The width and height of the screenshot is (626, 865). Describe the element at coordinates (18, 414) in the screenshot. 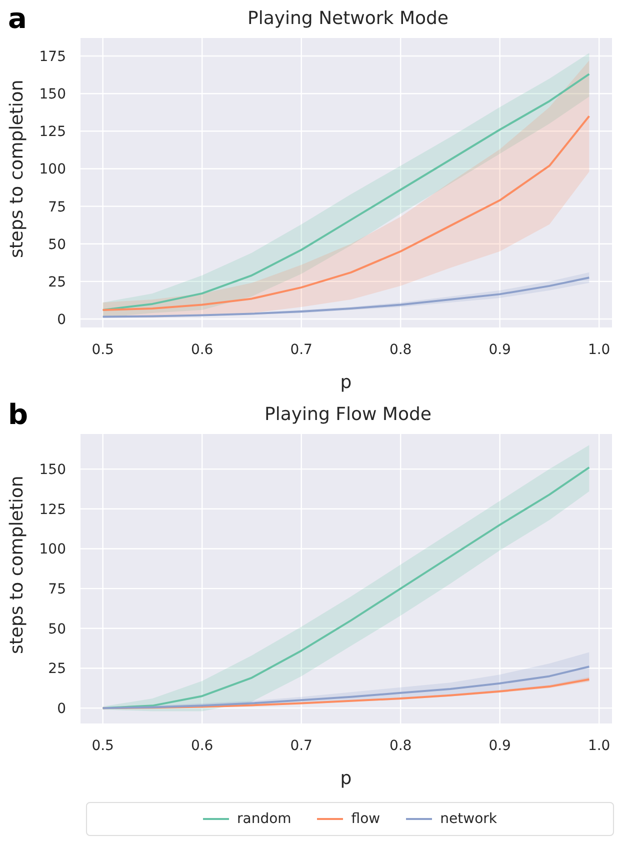

I see `text: b` at that location.